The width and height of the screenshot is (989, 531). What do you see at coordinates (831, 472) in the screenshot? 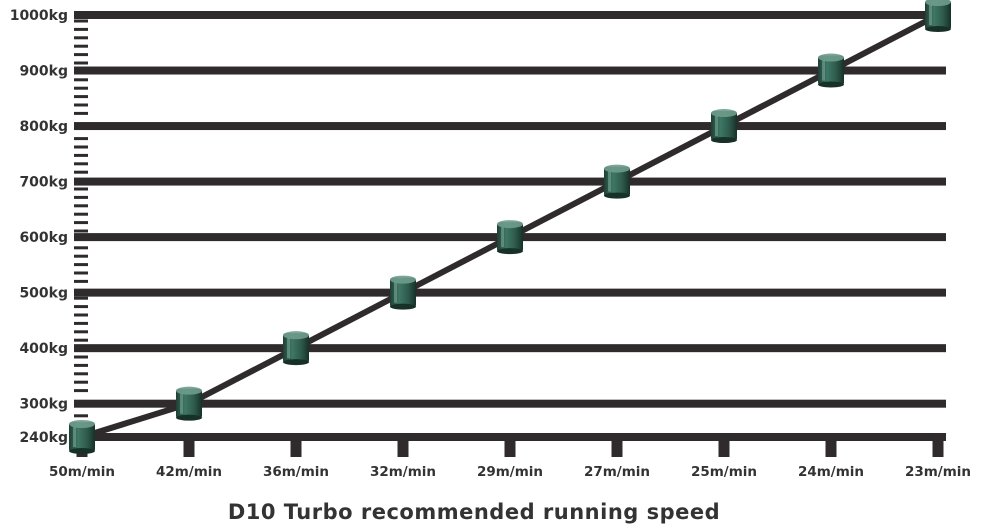
I see `x-tick-label: 24m/min` at bounding box center [831, 472].